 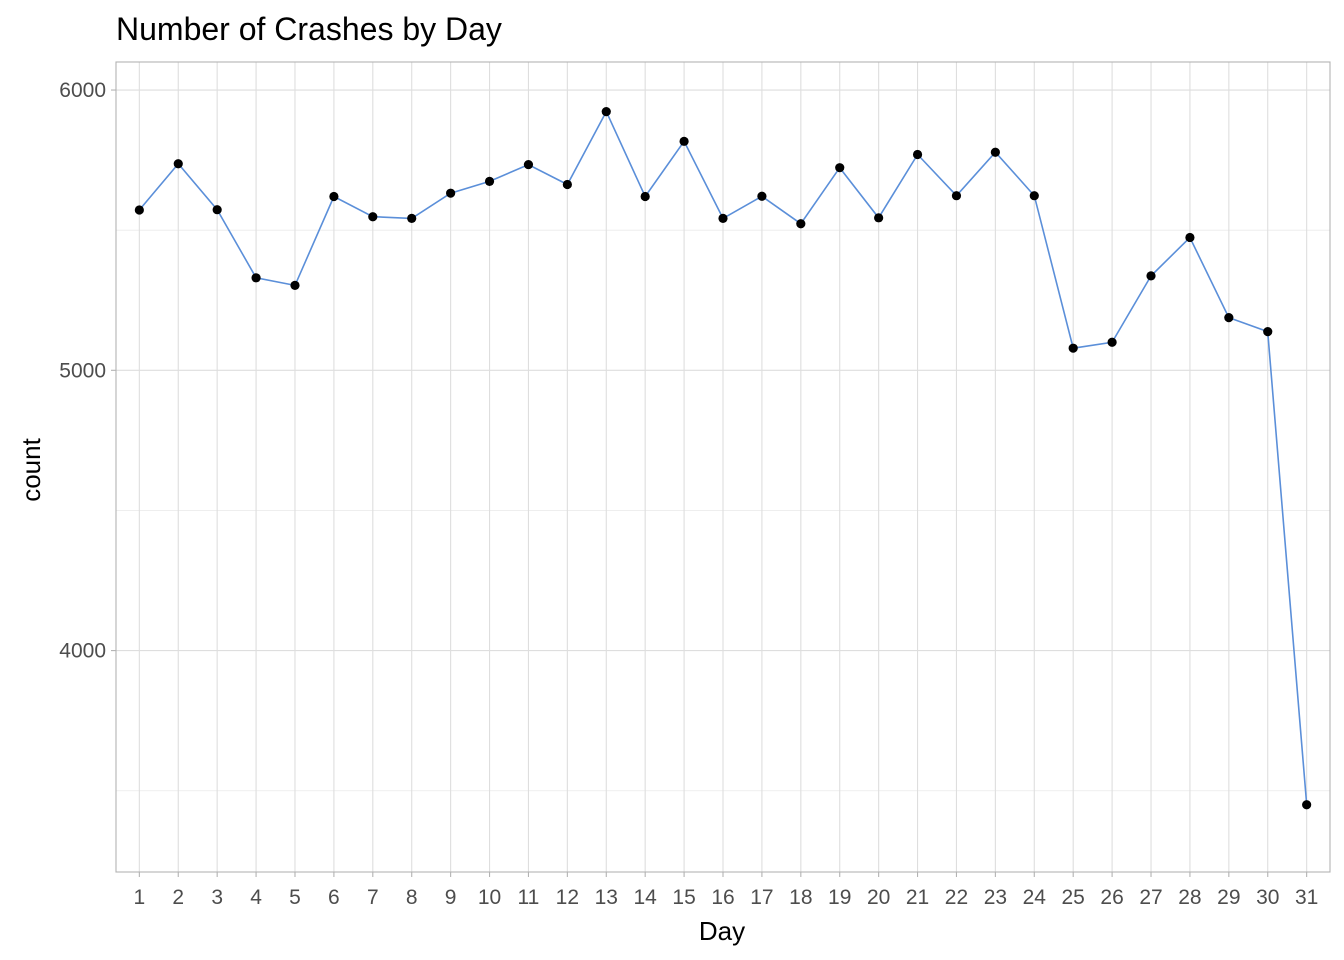 I want to click on x-tick-label: 29, so click(x=1228, y=897).